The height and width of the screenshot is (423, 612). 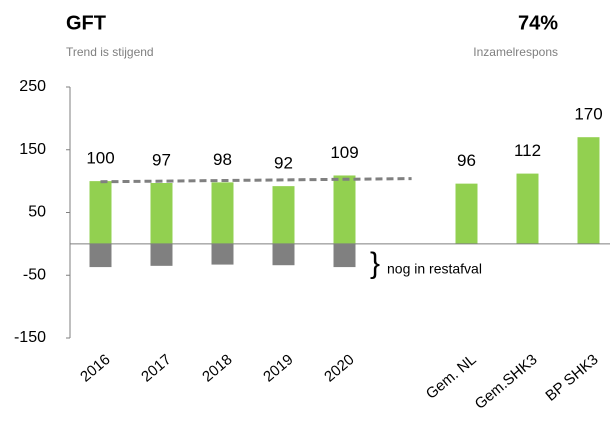 What do you see at coordinates (100, 158) in the screenshot?
I see `value-label: 100` at bounding box center [100, 158].